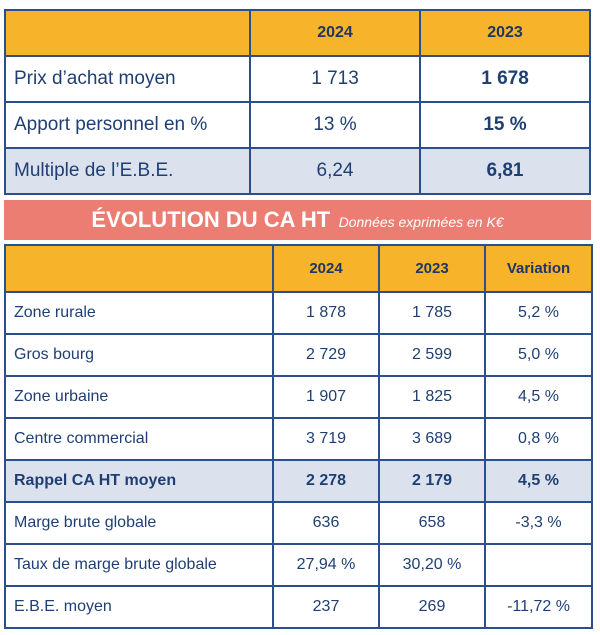 Image resolution: width=600 pixels, height=635 pixels. What do you see at coordinates (432, 607) in the screenshot?
I see `value-2023: 269` at bounding box center [432, 607].